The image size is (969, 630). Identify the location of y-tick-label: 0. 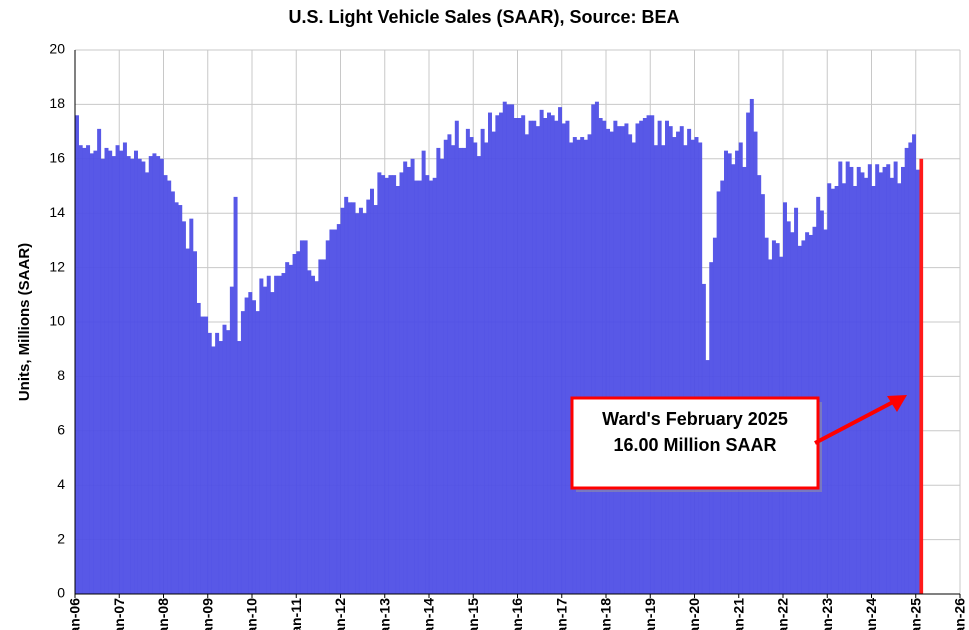
(61, 593).